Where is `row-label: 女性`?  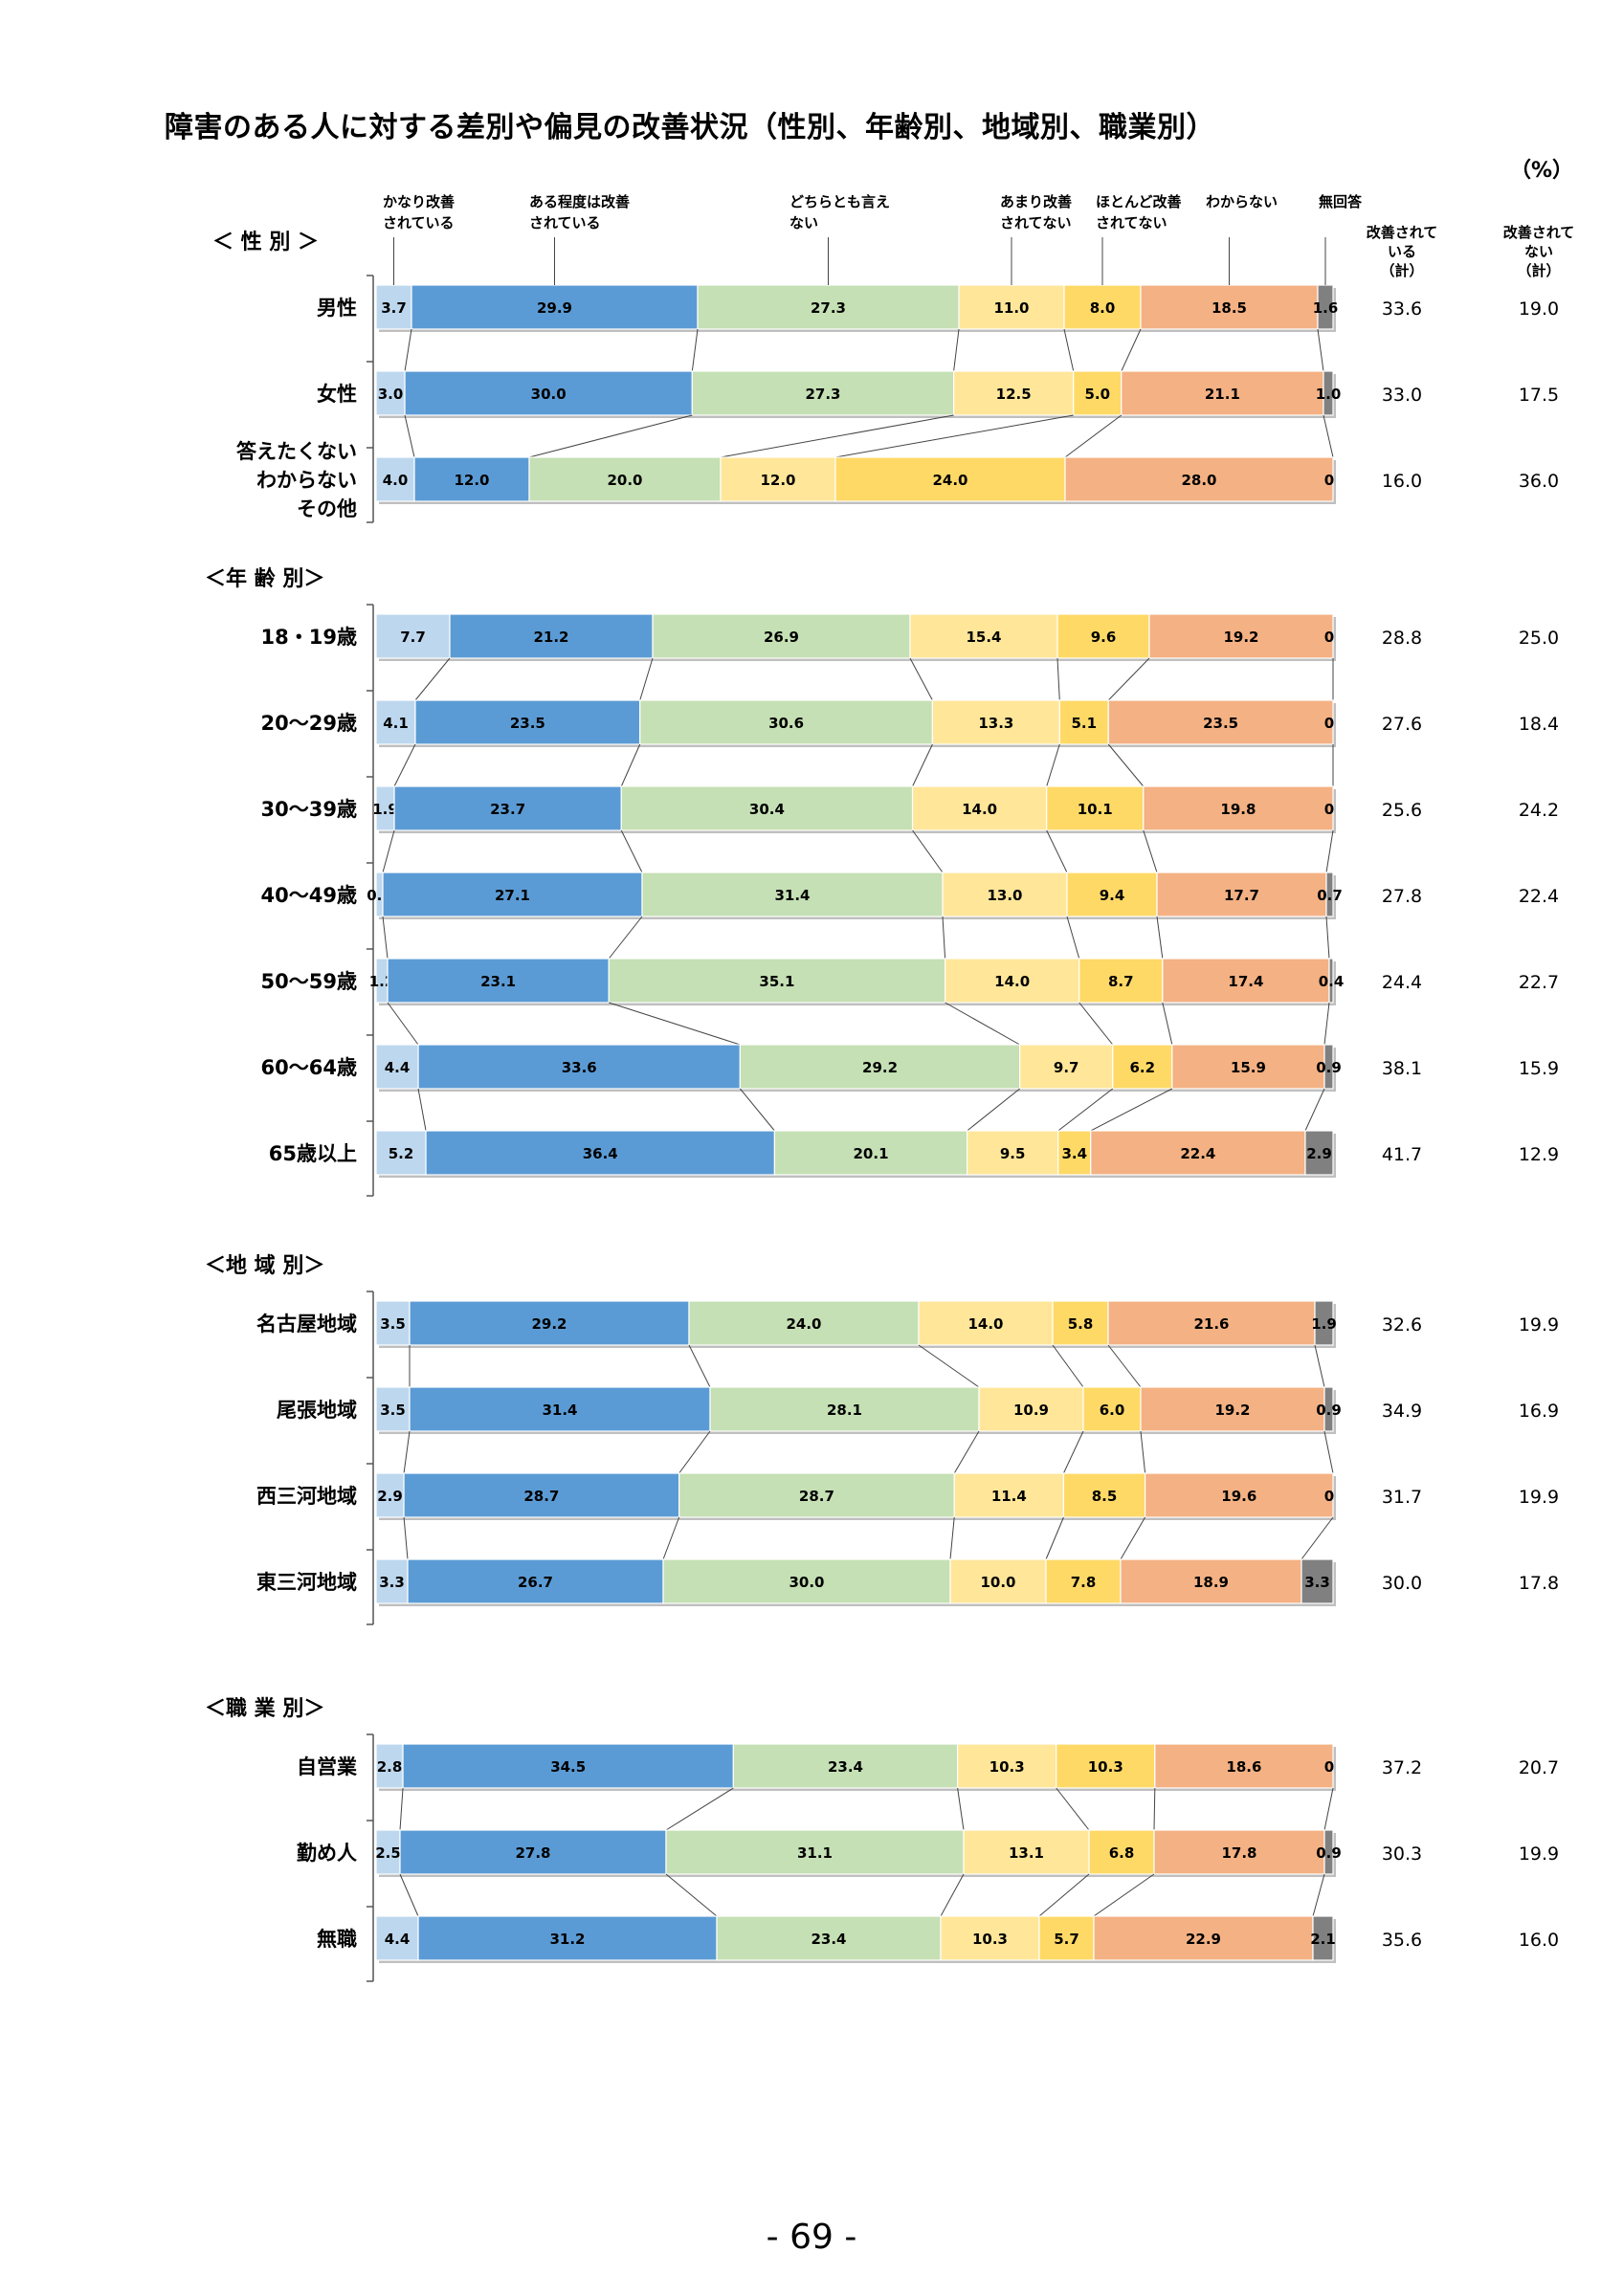 row-label: 女性 is located at coordinates (337, 394).